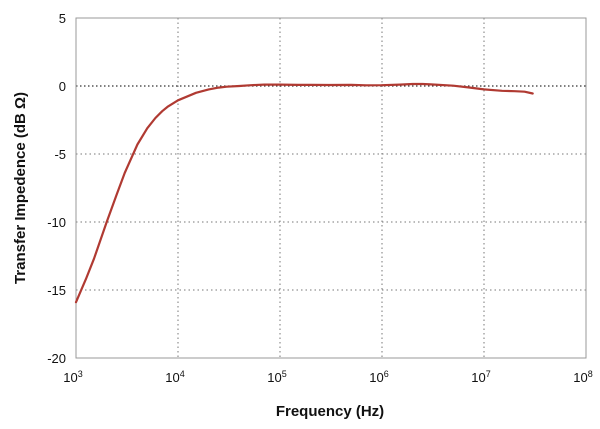 This screenshot has height=429, width=600. I want to click on x-tick-label: 10⁴, so click(174, 377).